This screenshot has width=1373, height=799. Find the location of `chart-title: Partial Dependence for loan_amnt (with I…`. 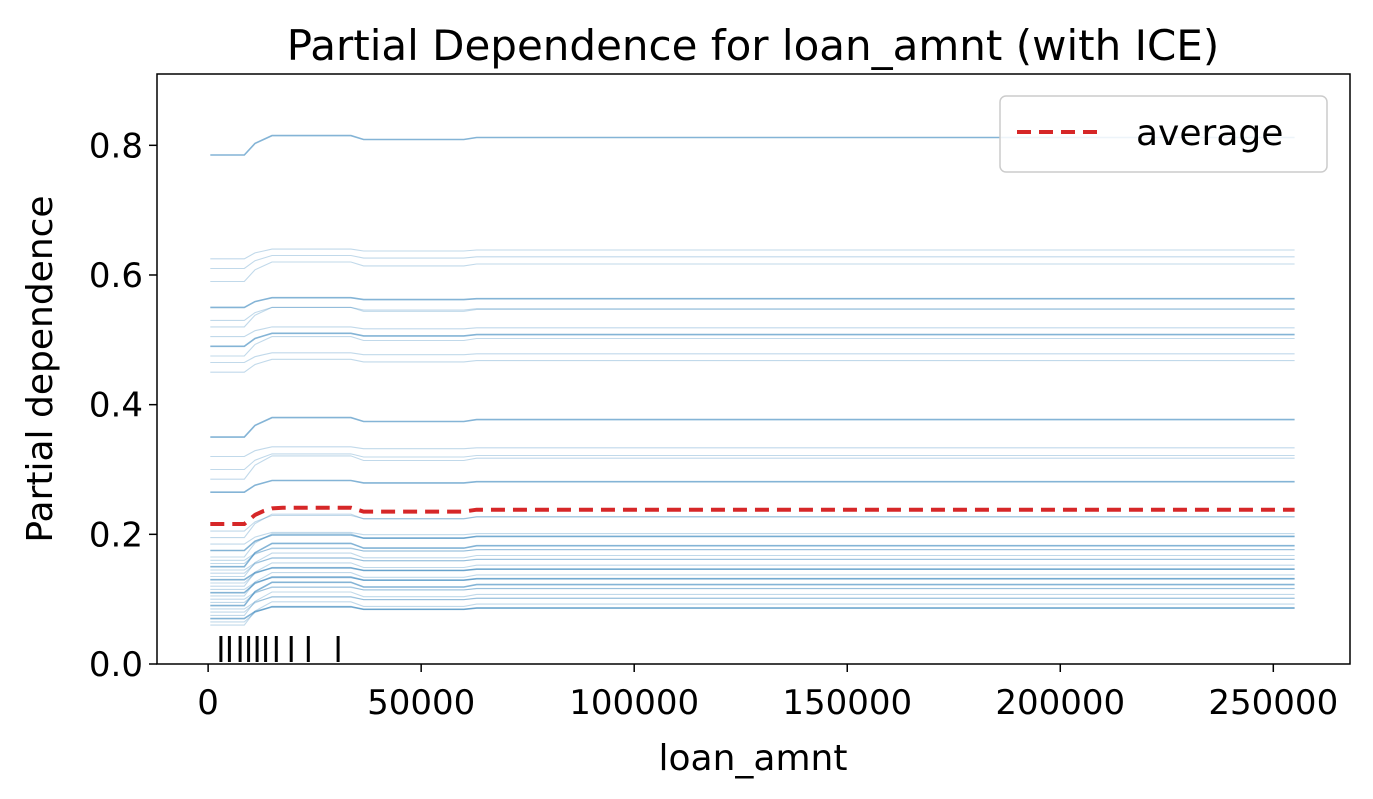

chart-title: Partial Dependence for loan_amnt (with I… is located at coordinates (753, 45).